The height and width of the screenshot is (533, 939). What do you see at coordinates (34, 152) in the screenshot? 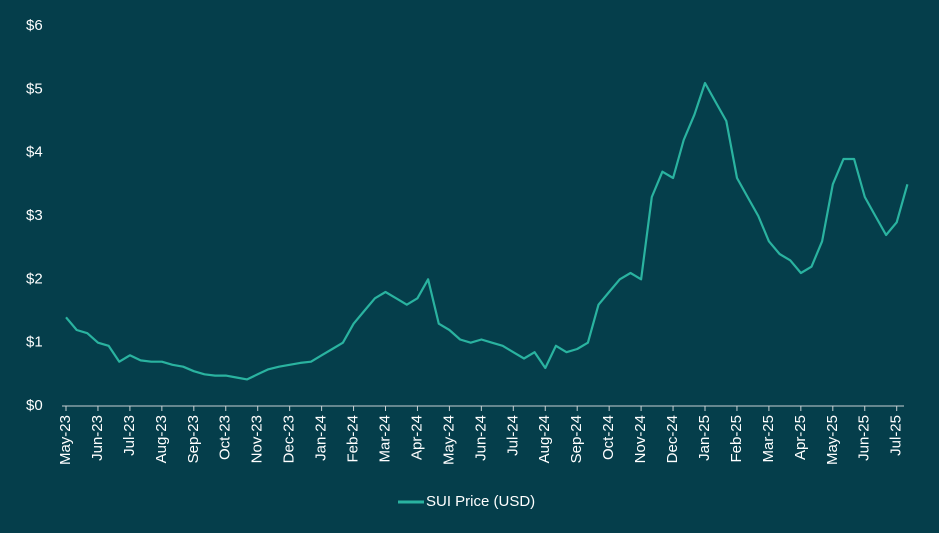
I see `y-tick-label: $4` at bounding box center [34, 152].